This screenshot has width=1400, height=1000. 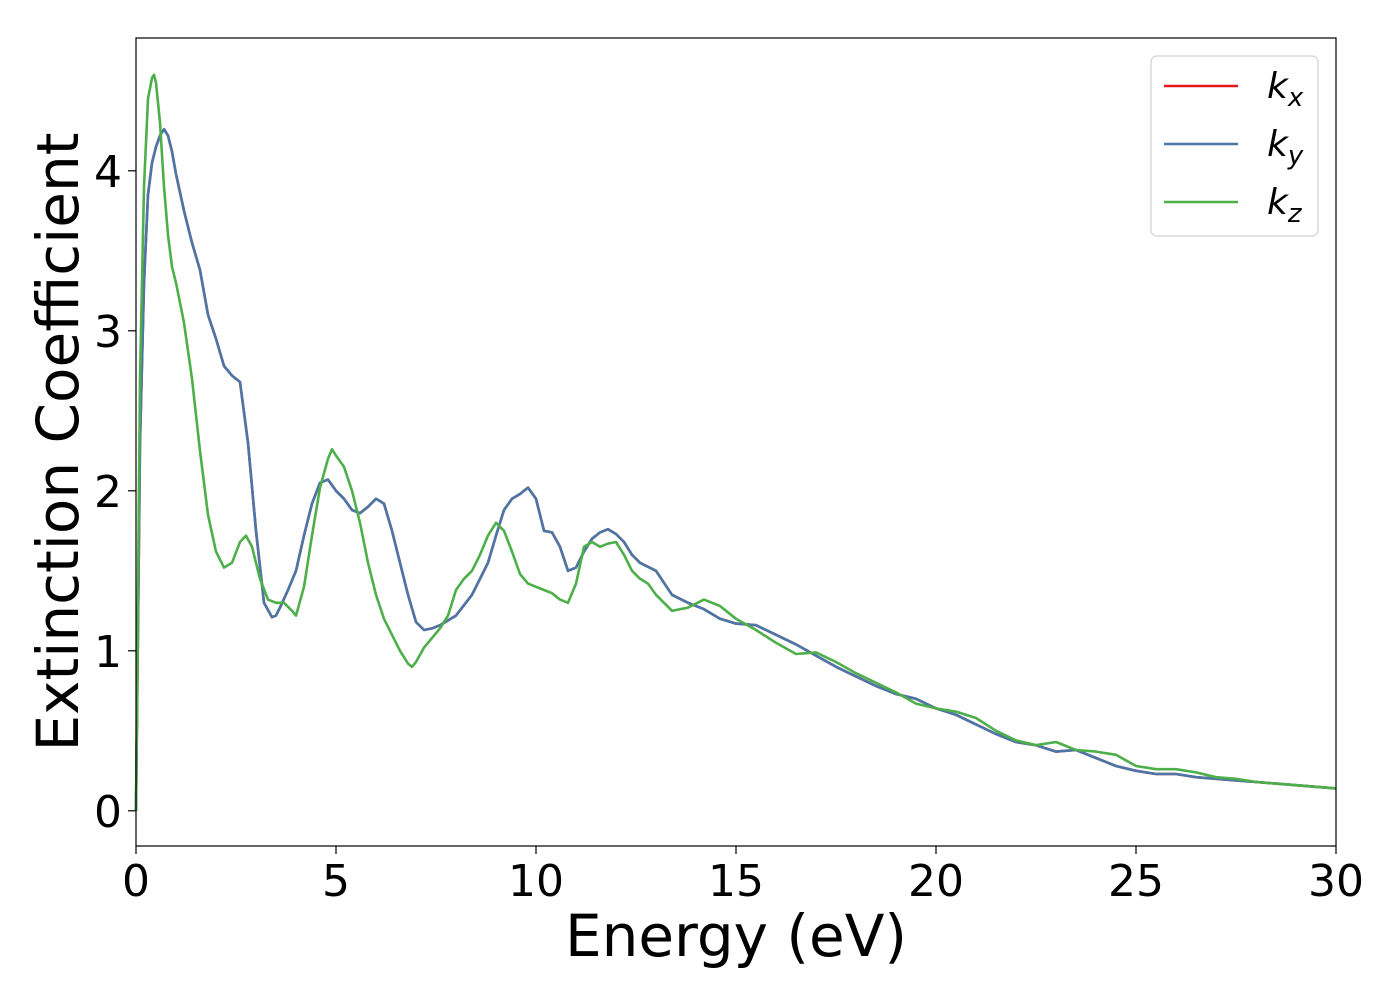 What do you see at coordinates (108, 332) in the screenshot?
I see `y-tick-label: 3` at bounding box center [108, 332].